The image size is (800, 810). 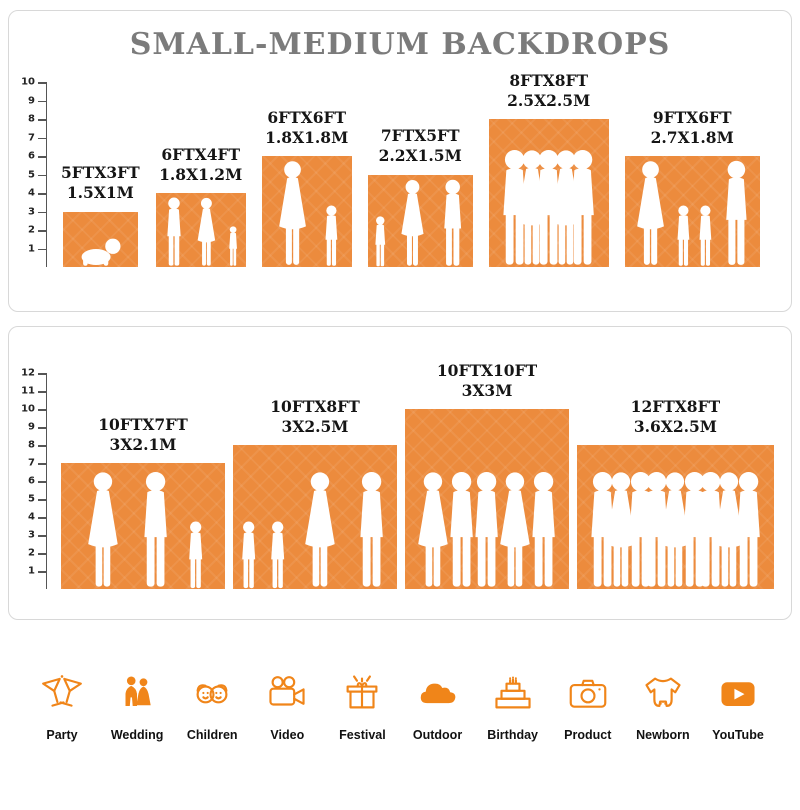 What do you see at coordinates (62, 735) in the screenshot?
I see `category-label: Party` at bounding box center [62, 735].